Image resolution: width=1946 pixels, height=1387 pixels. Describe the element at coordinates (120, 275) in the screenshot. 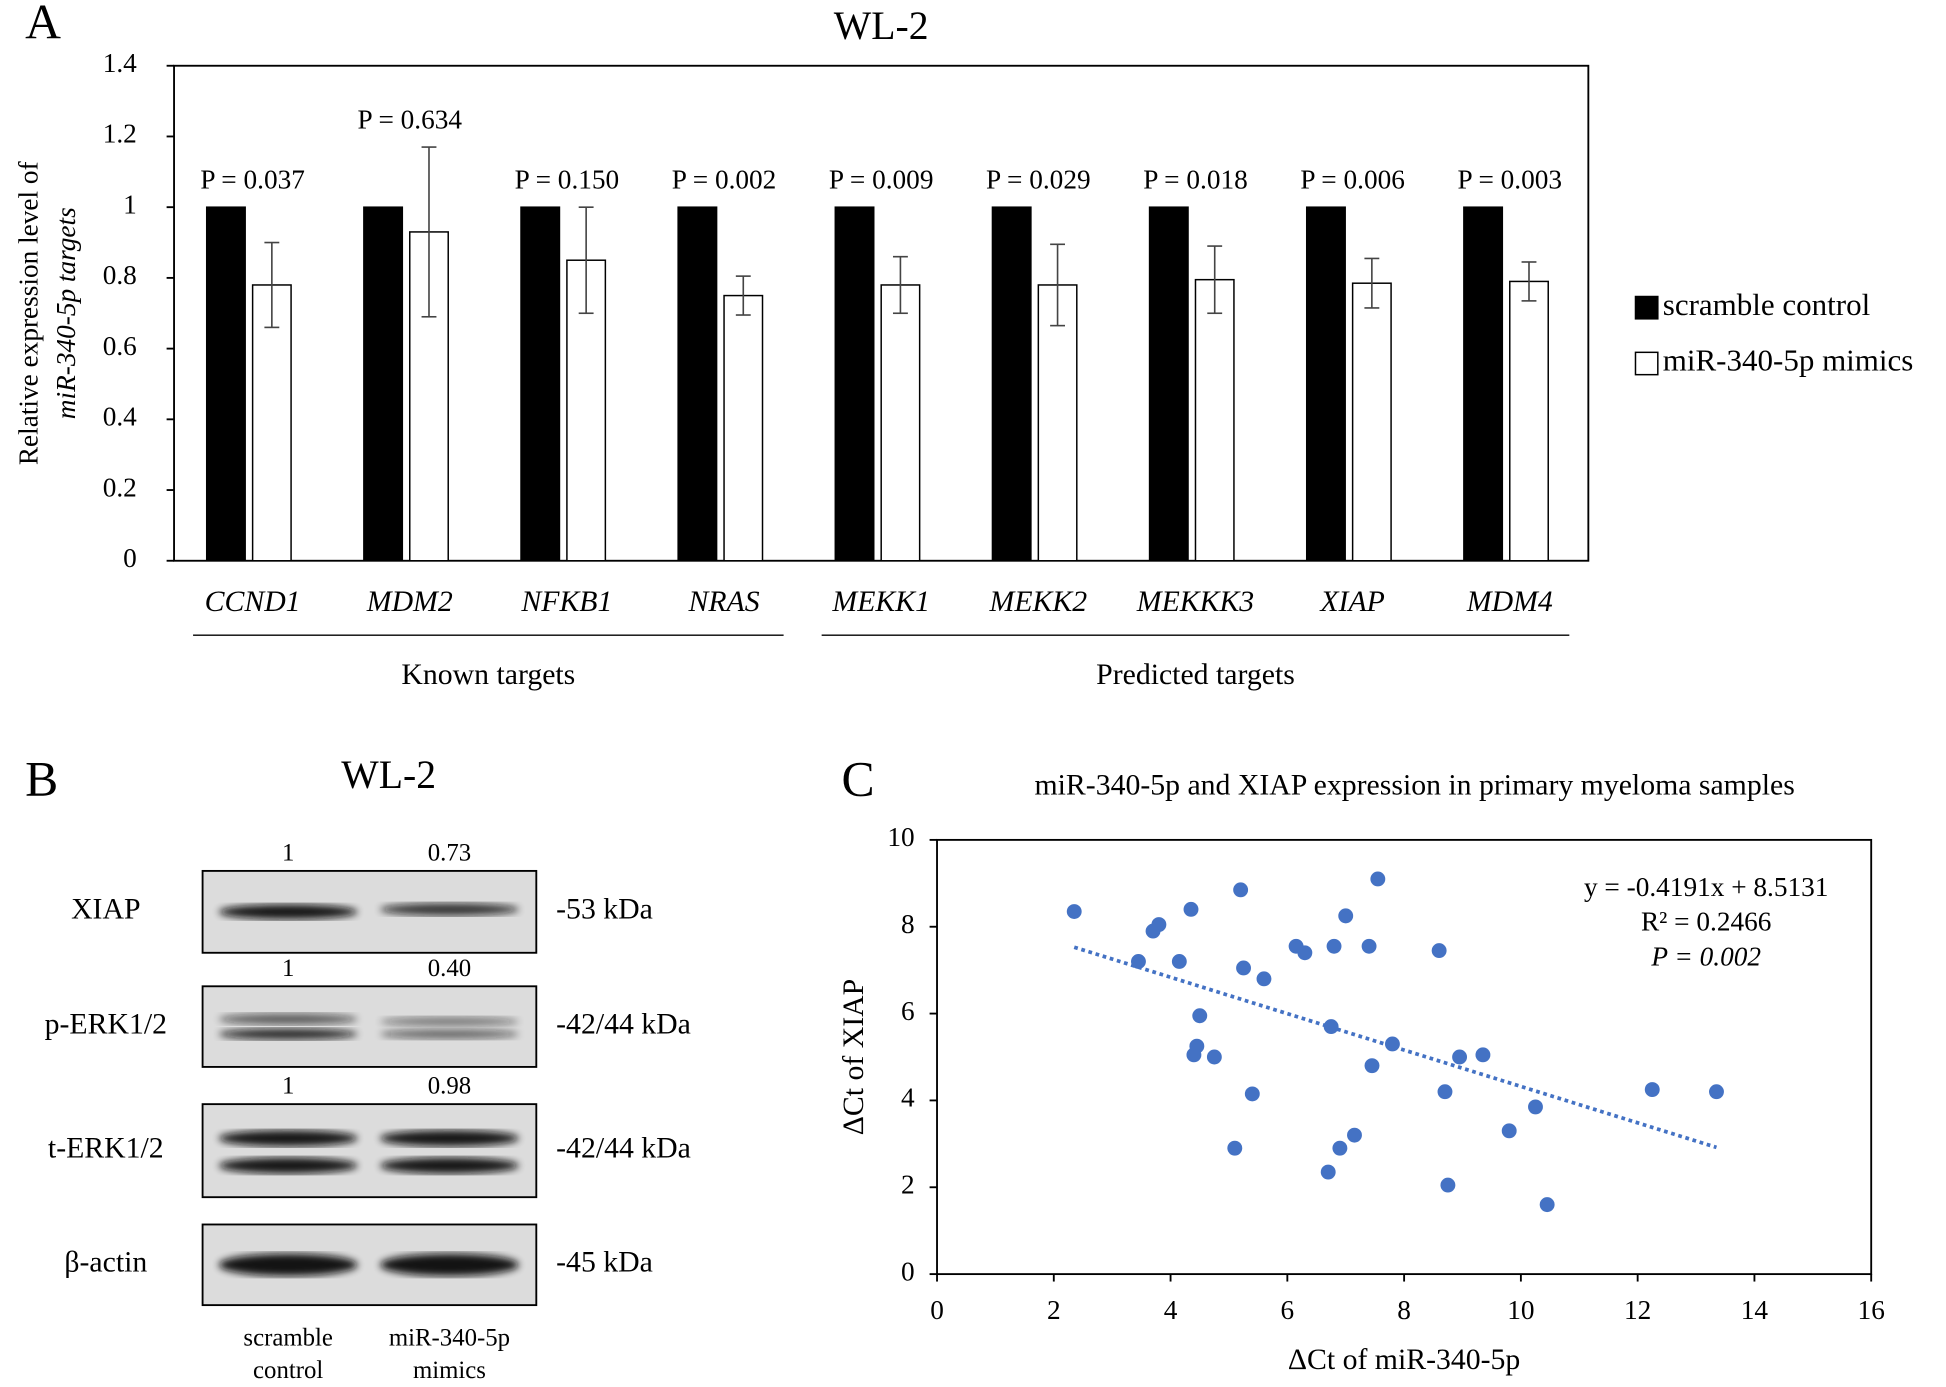

I see `y-tick-label: 0.8` at that location.